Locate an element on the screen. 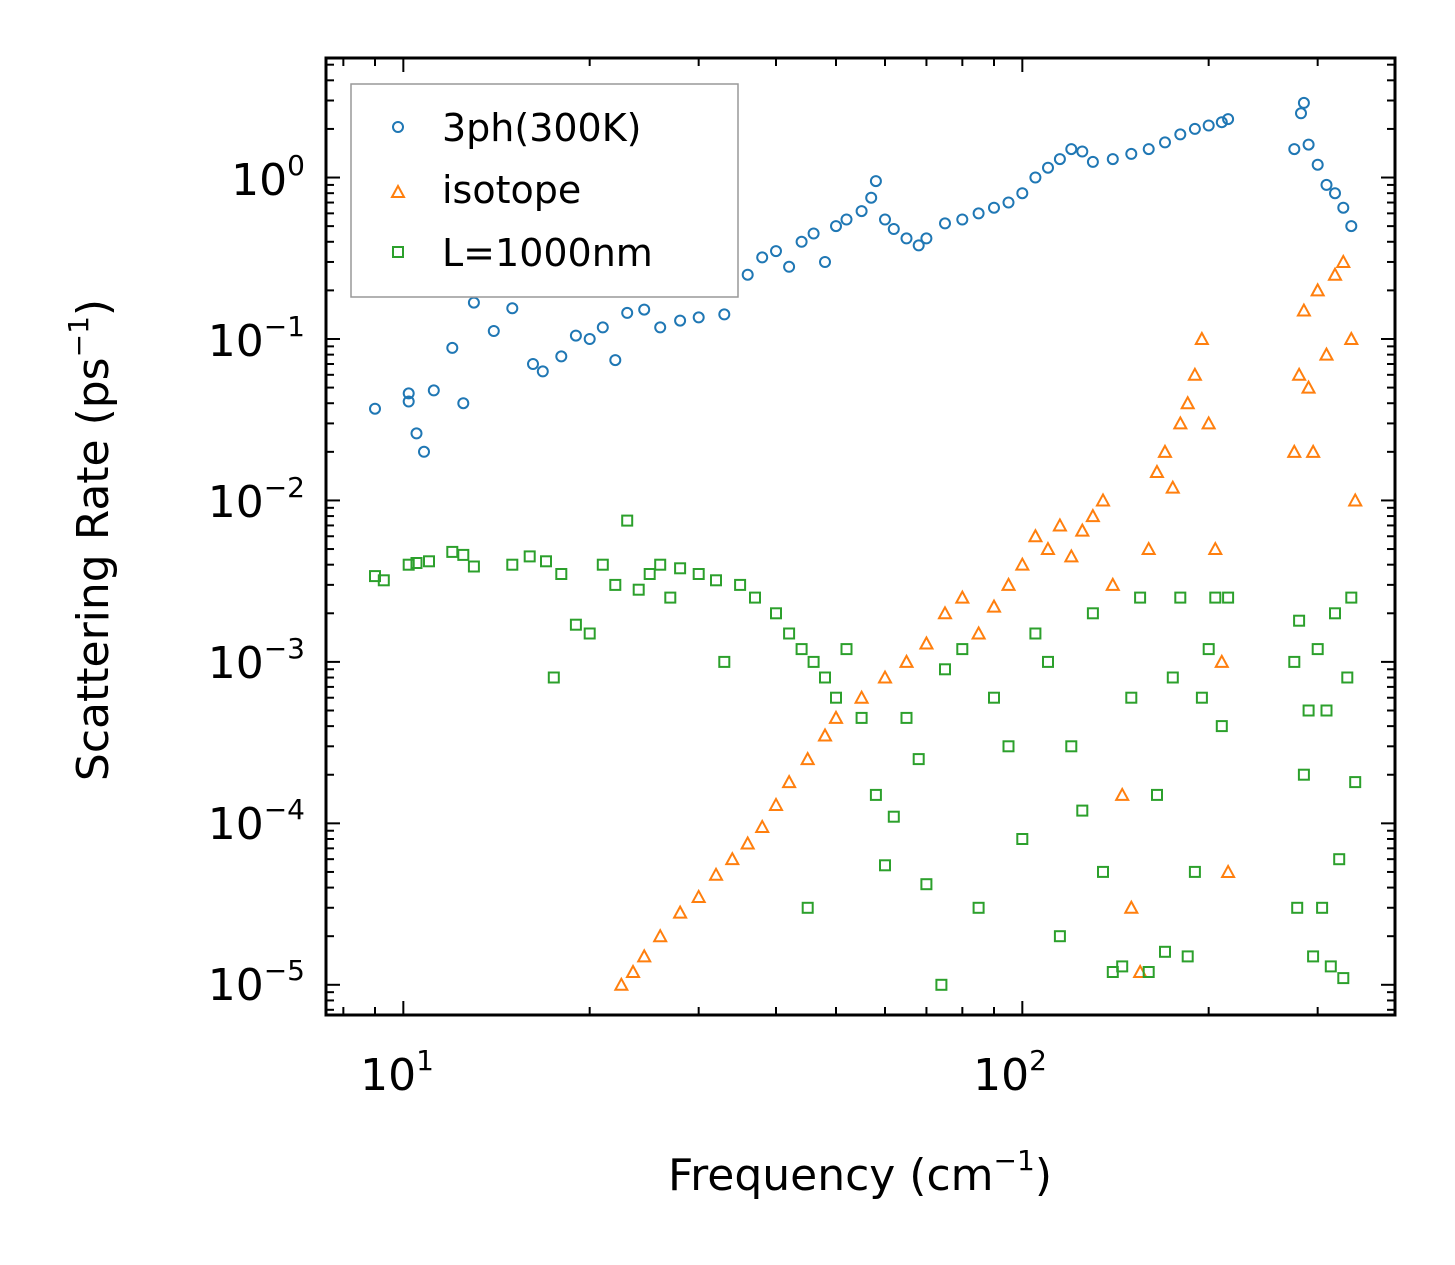  legend-label-l1000: L=1000nm is located at coordinates (547, 253).